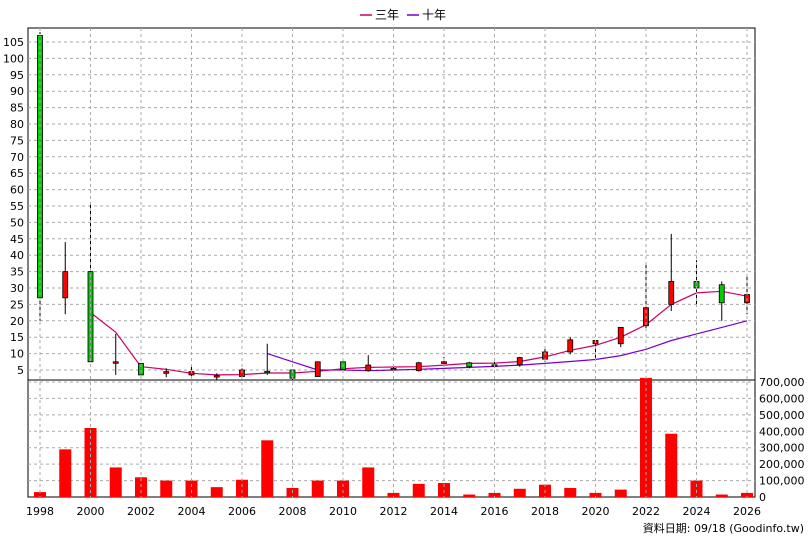 The height and width of the screenshot is (540, 808). I want to click on price-tick-label: 20, so click(17, 321).